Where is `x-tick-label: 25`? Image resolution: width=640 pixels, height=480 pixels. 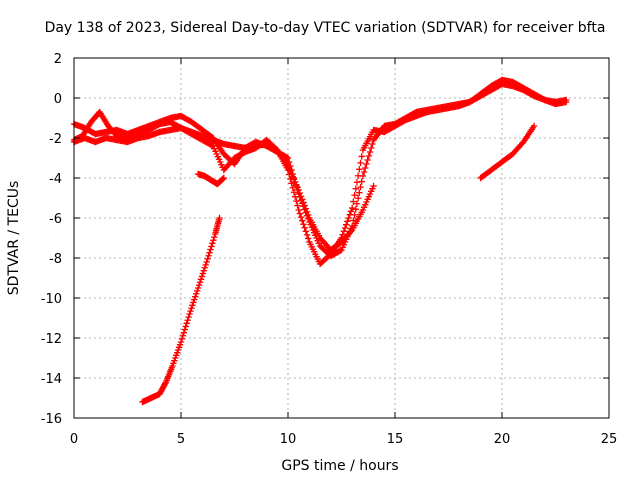
x-tick-label: 25 is located at coordinates (609, 439).